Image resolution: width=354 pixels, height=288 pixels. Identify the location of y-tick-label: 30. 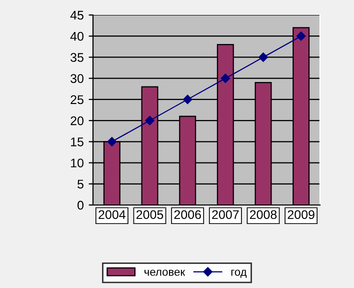
(77, 78).